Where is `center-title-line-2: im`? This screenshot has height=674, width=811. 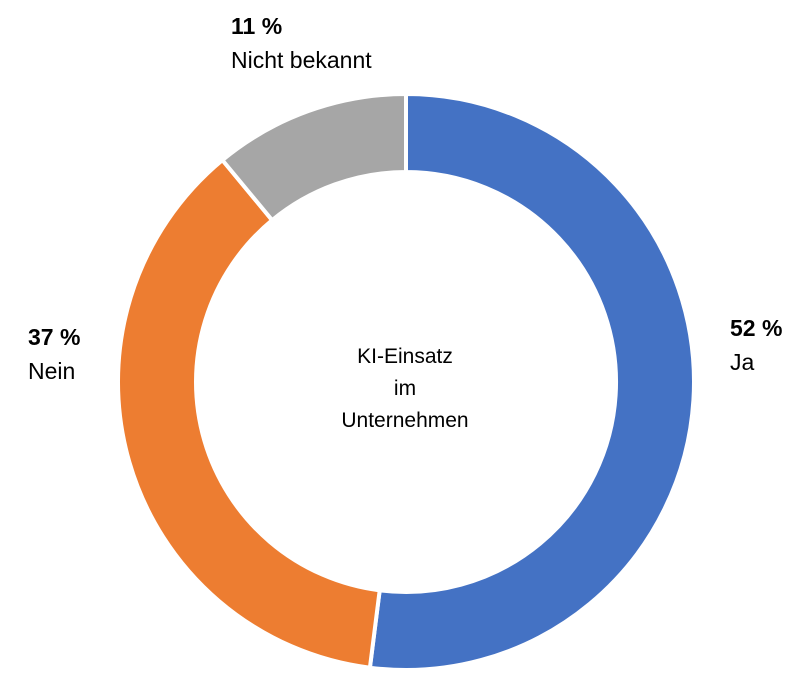
center-title-line-2: im is located at coordinates (405, 388).